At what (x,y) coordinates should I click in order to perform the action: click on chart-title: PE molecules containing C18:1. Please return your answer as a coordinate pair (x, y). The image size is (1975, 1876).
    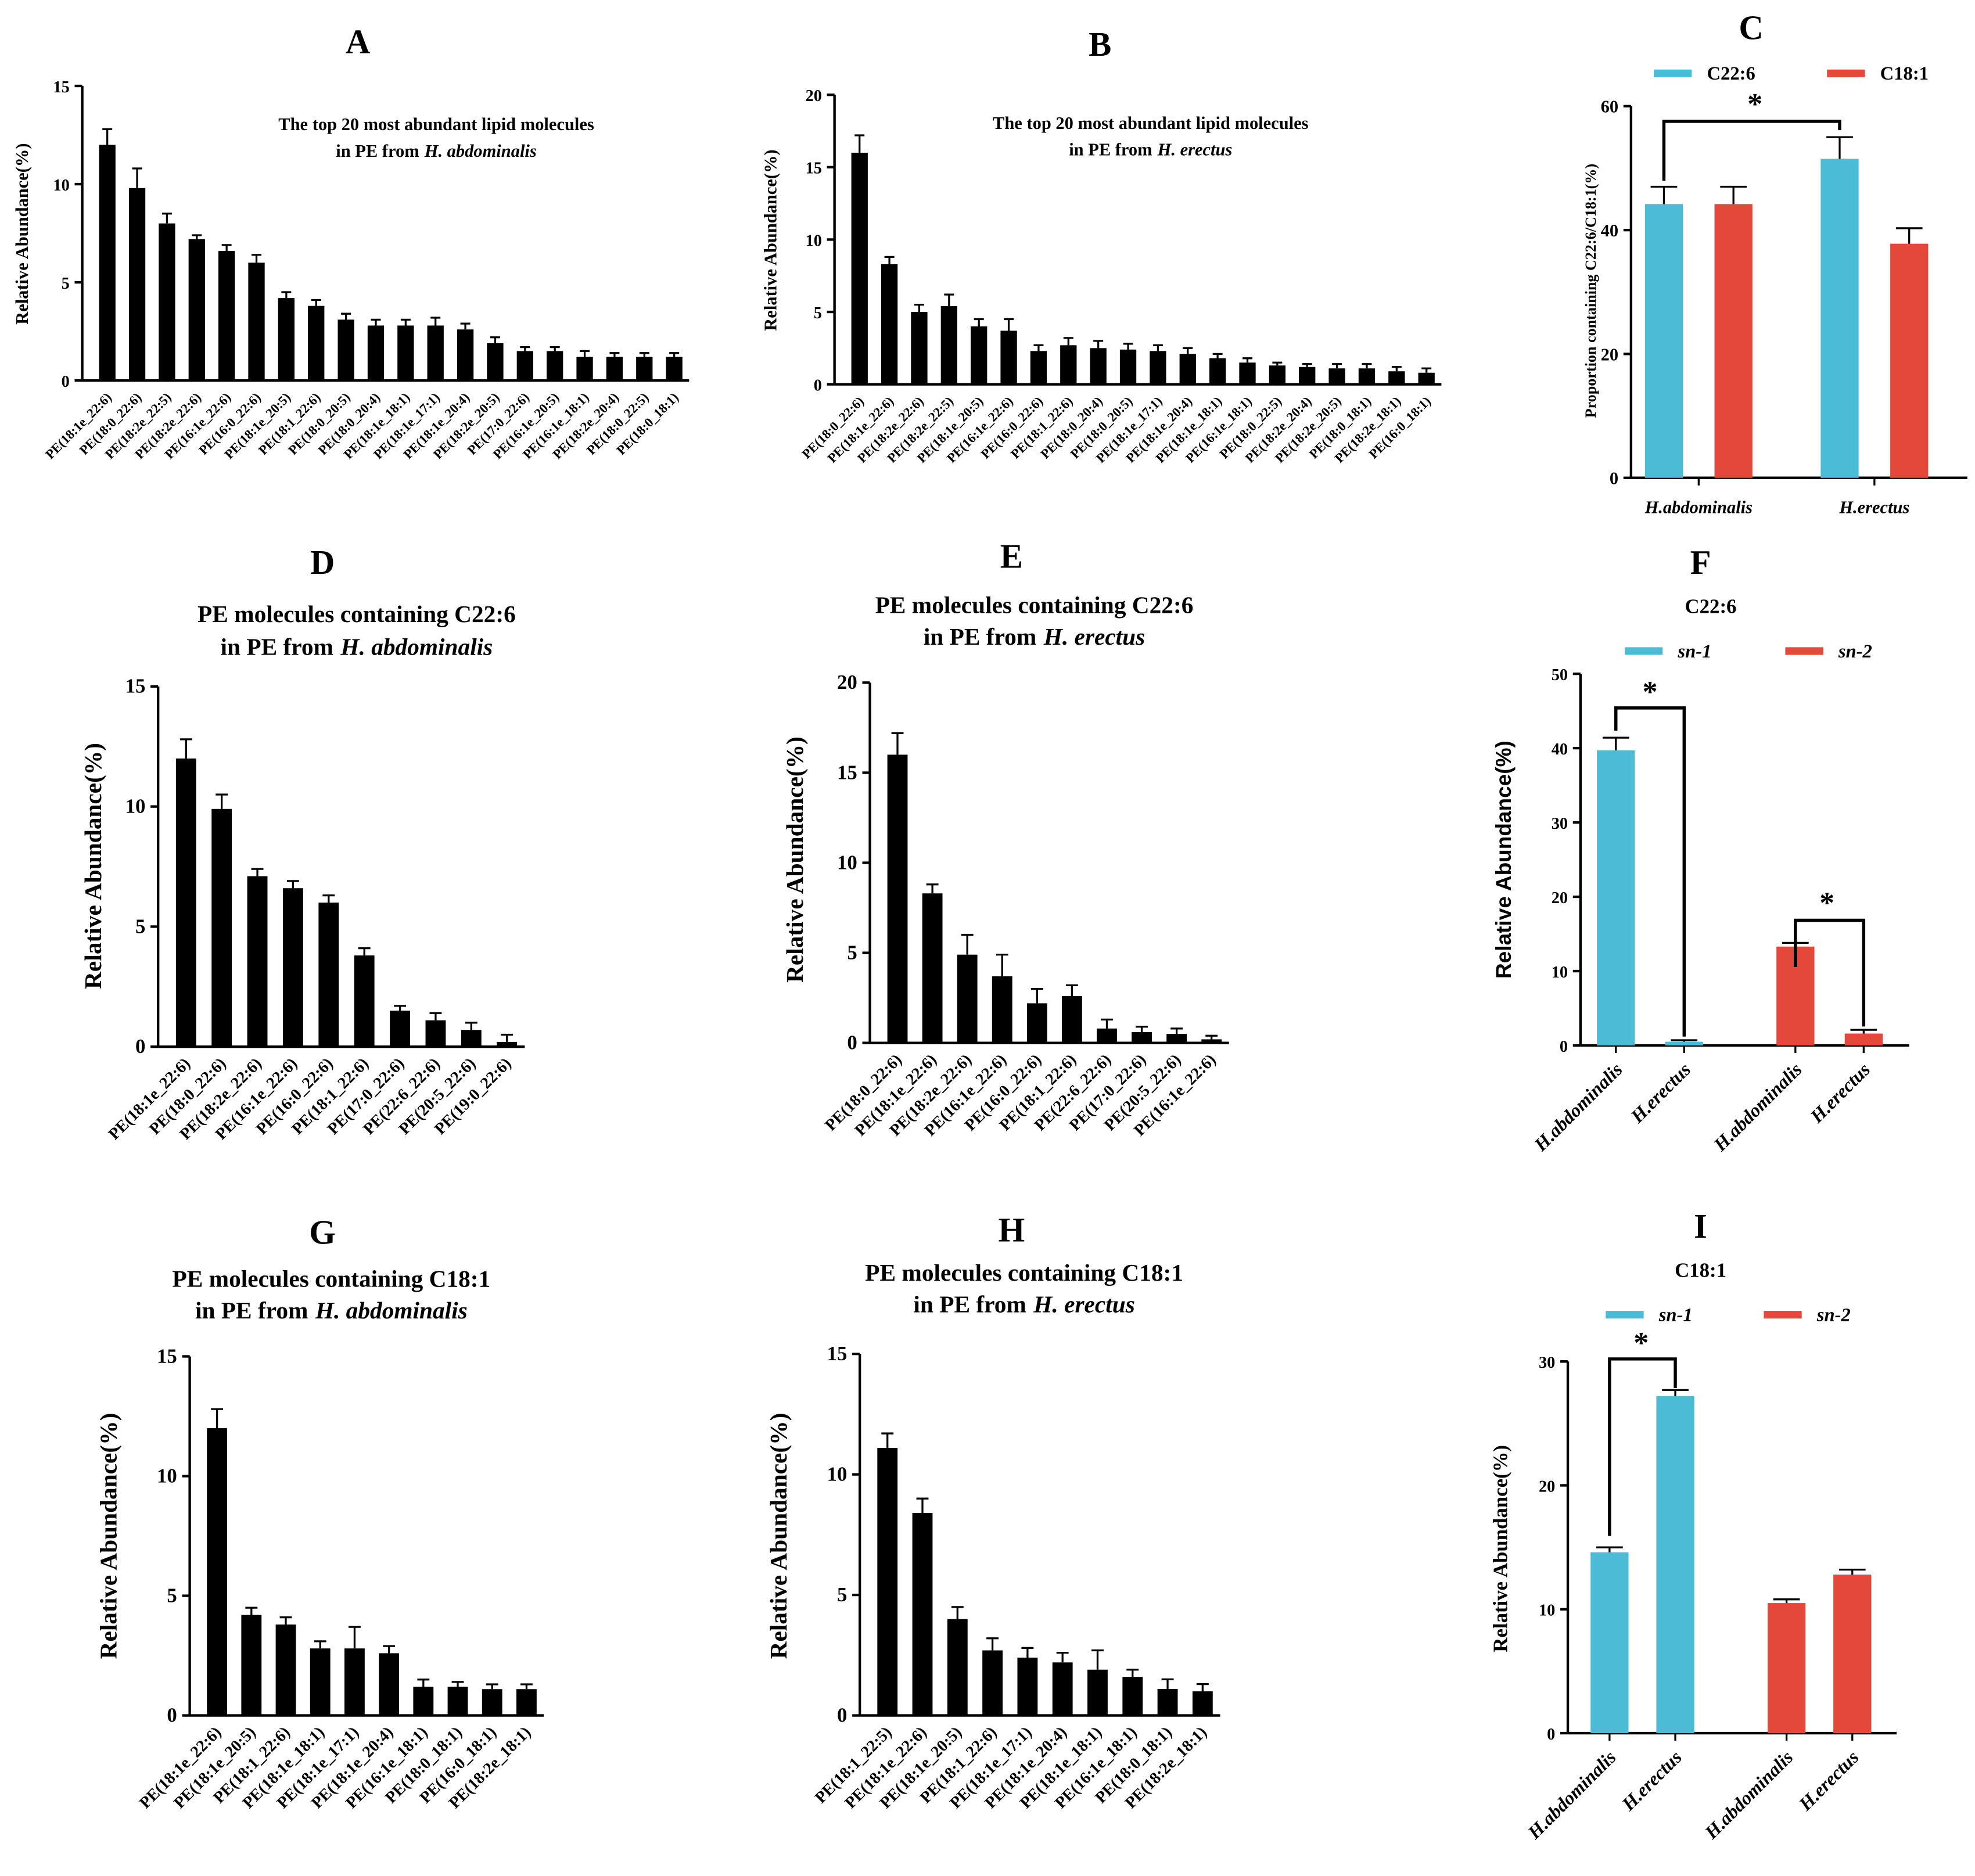
    Looking at the image, I should click on (331, 1279).